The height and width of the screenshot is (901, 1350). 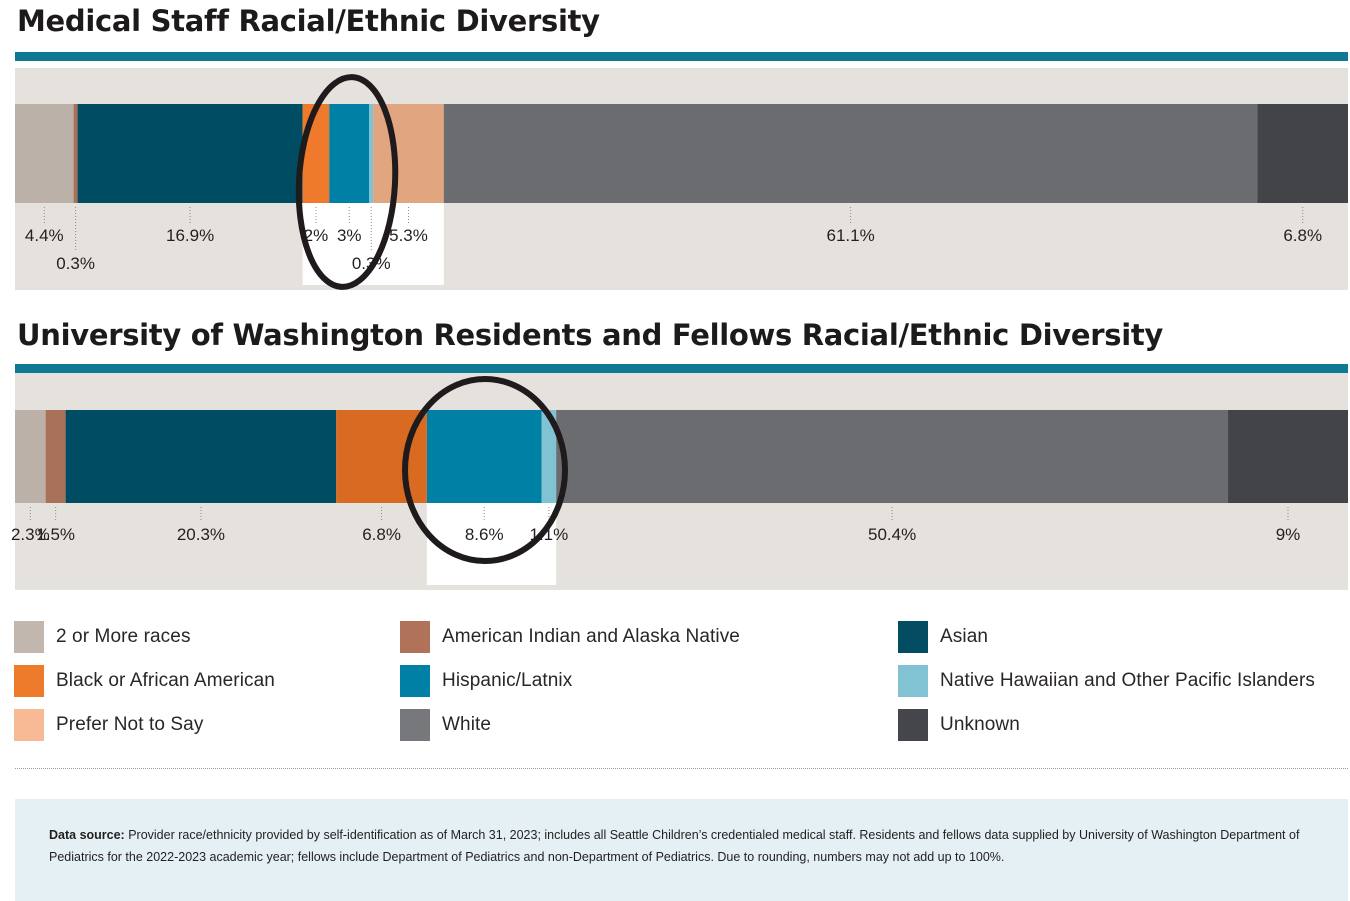 I want to click on data-label: 20.3%, so click(x=201, y=534).